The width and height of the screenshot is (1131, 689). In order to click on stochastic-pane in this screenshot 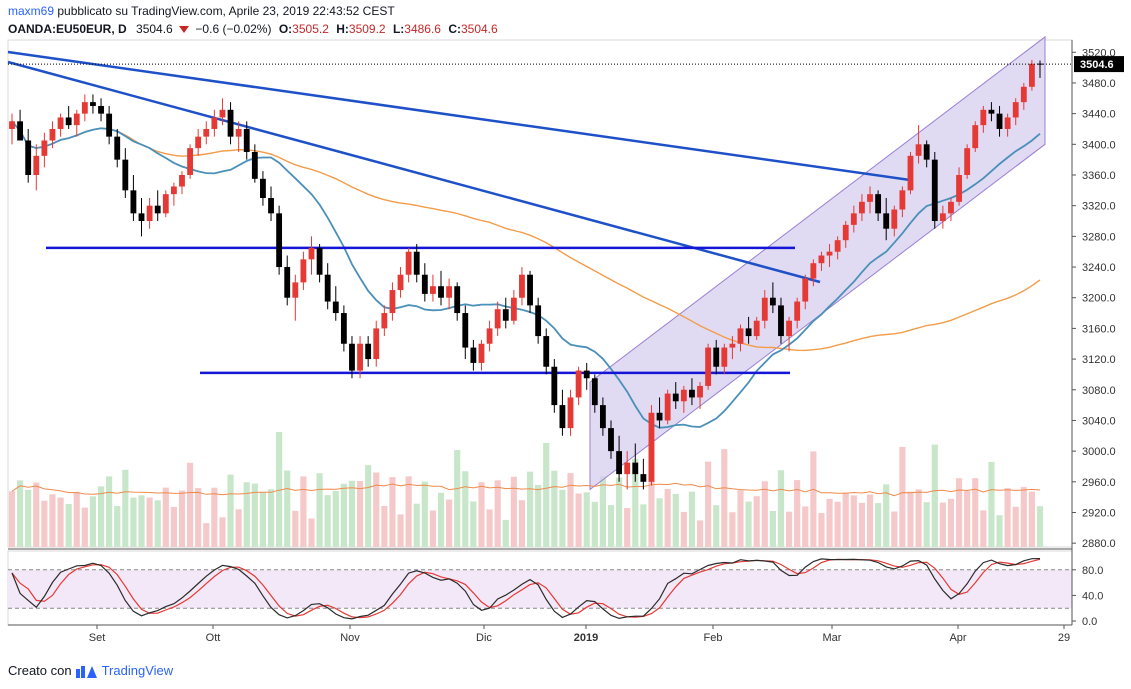, I will do `click(540, 588)`.